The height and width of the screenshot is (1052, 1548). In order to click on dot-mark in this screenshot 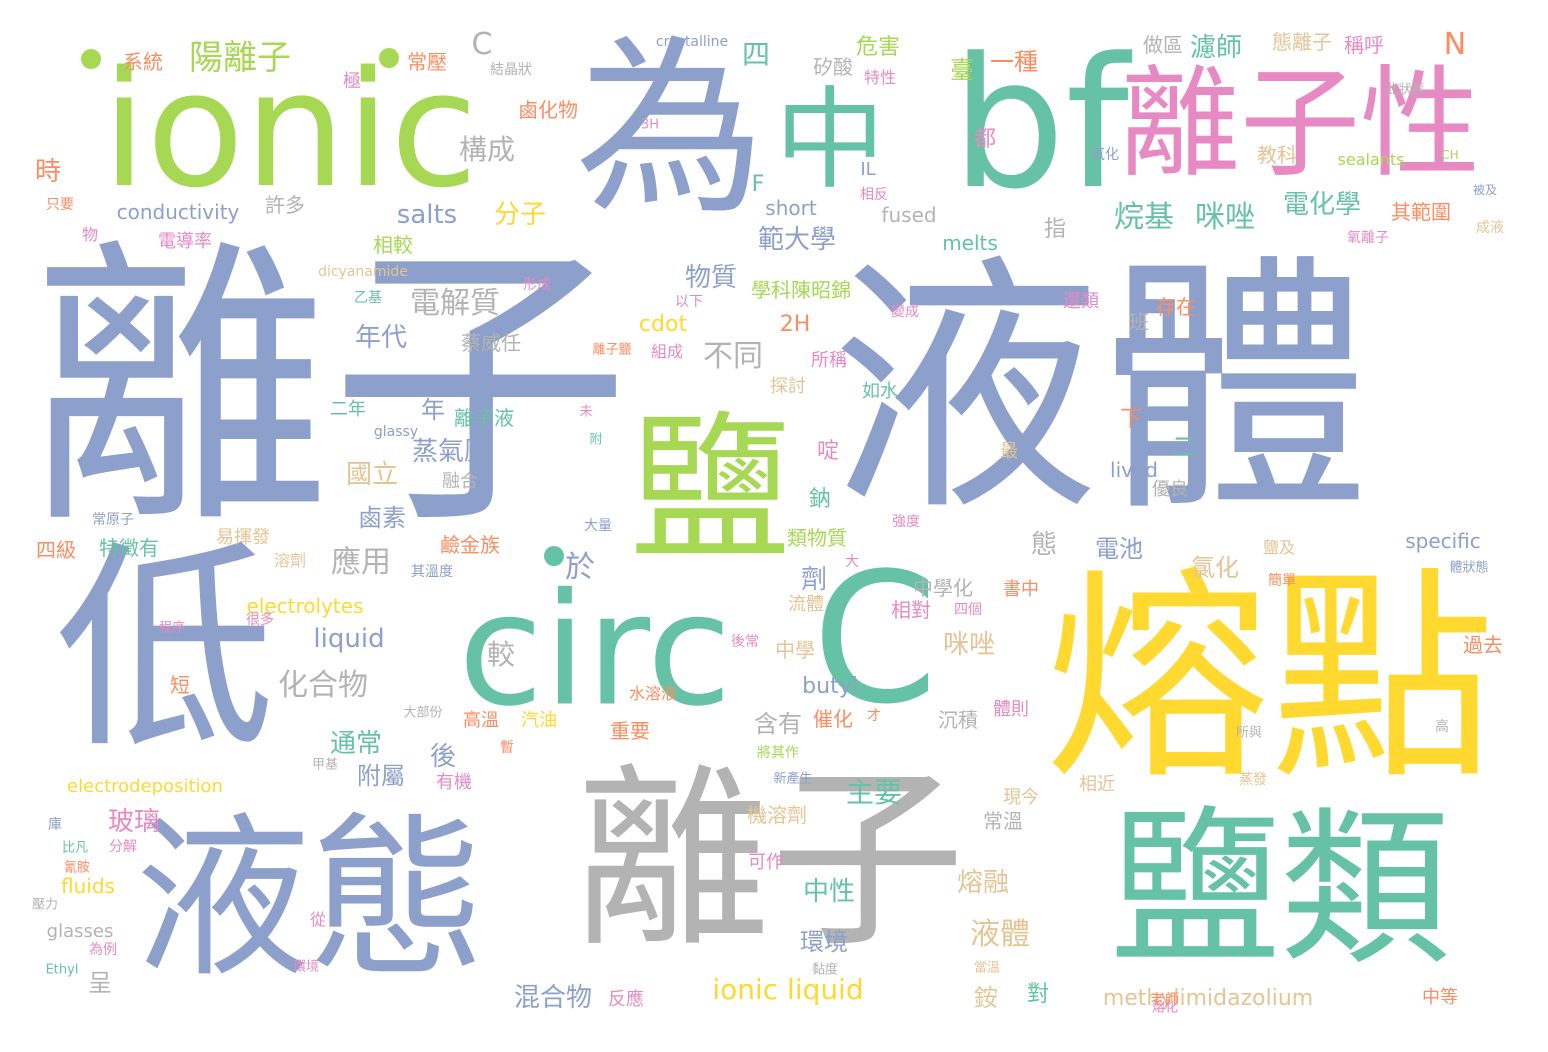, I will do `click(91, 59)`.